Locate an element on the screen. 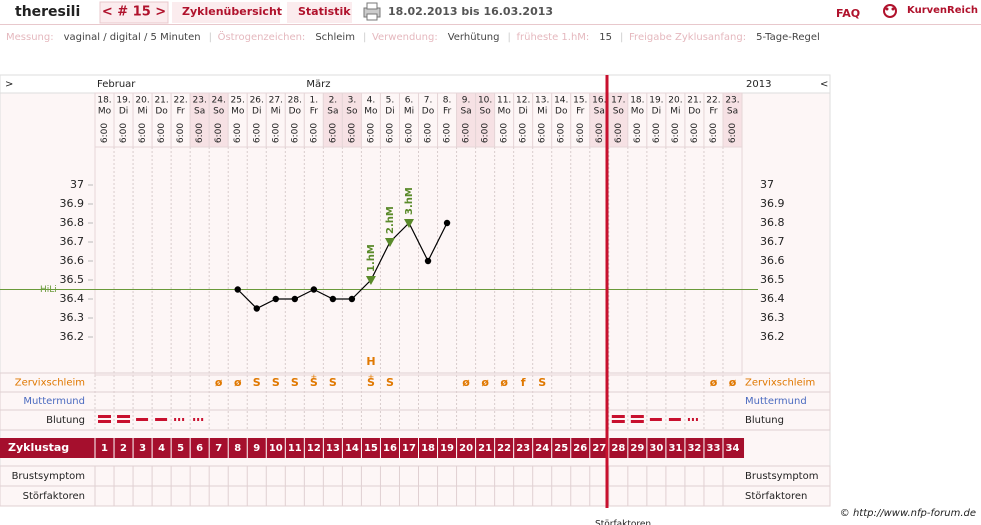 This screenshot has height=525, width=981. cycle-day: 1 is located at coordinates (104, 448).